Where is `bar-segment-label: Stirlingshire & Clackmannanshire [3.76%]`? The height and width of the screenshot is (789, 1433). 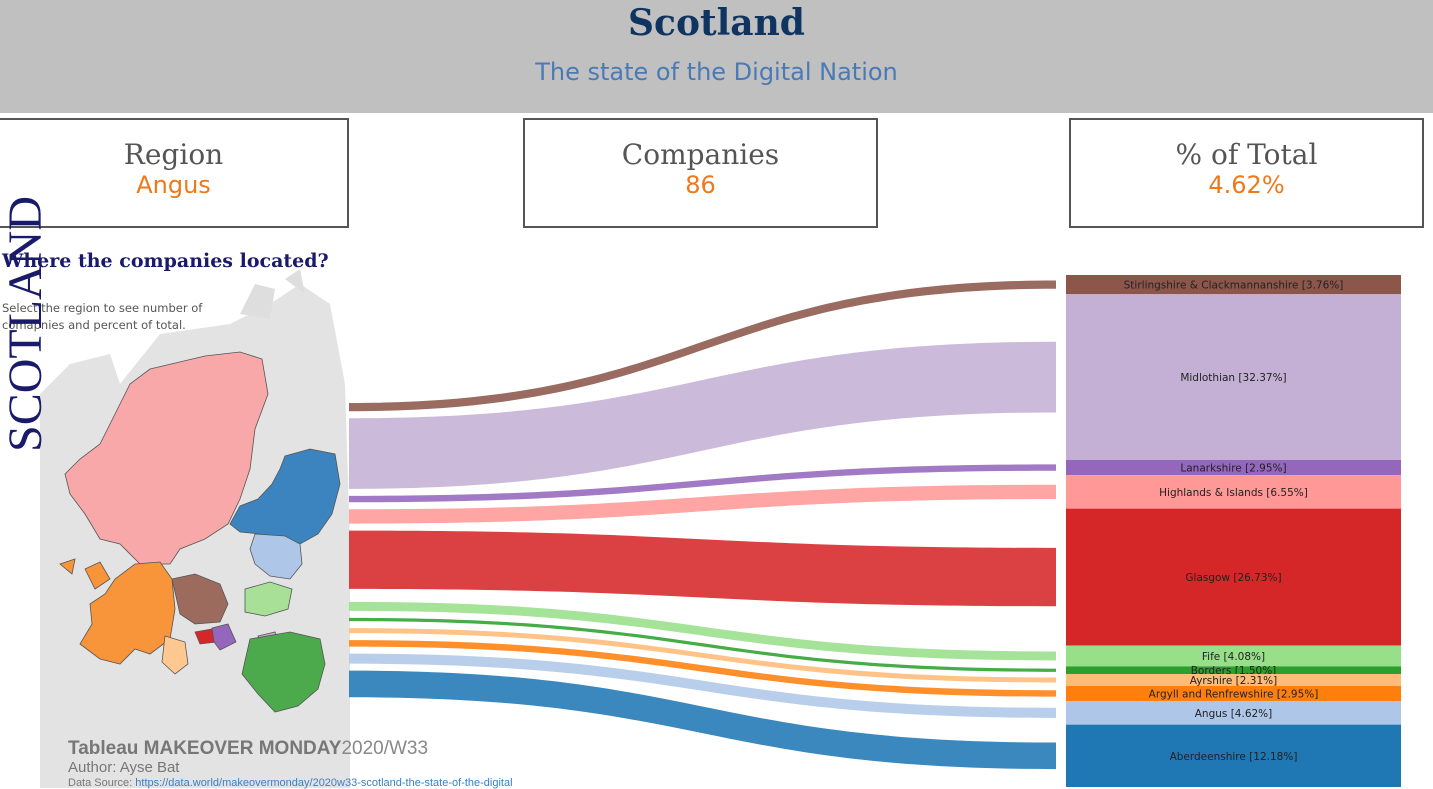
bar-segment-label: Stirlingshire & Clackmannanshire [3.76%] is located at coordinates (1234, 286).